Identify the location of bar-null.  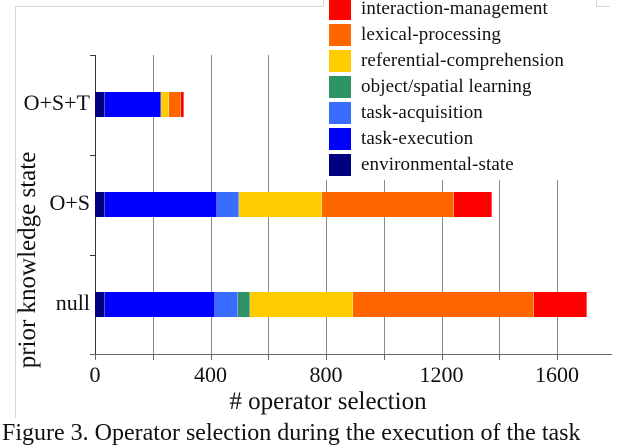
(341, 304).